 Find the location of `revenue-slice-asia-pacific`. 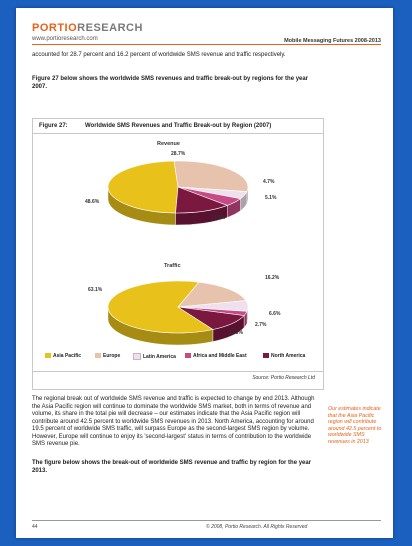

revenue-slice-asia-pacific is located at coordinates (143, 187).